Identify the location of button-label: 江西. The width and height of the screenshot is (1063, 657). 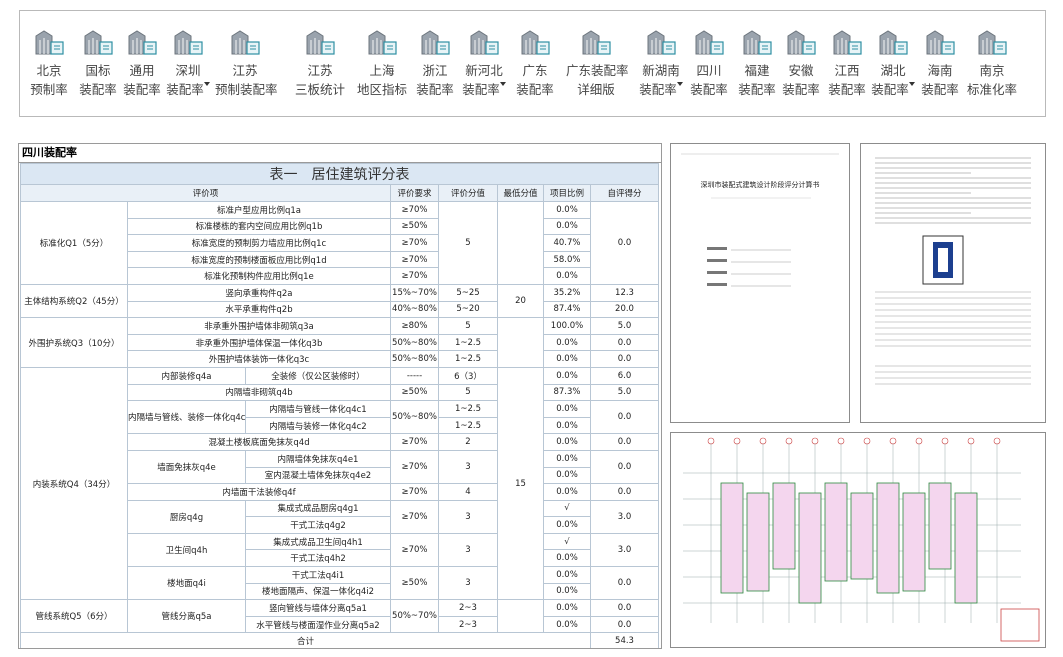
(847, 70).